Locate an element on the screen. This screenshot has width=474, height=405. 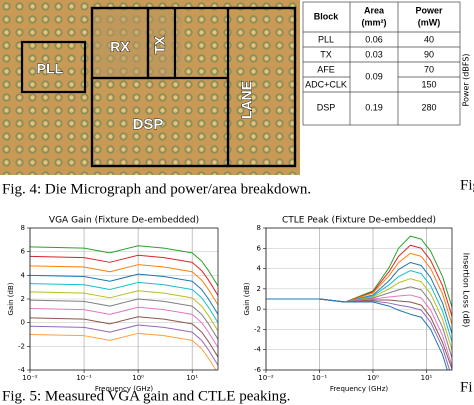
die-region is located at coordinates (137, 44).